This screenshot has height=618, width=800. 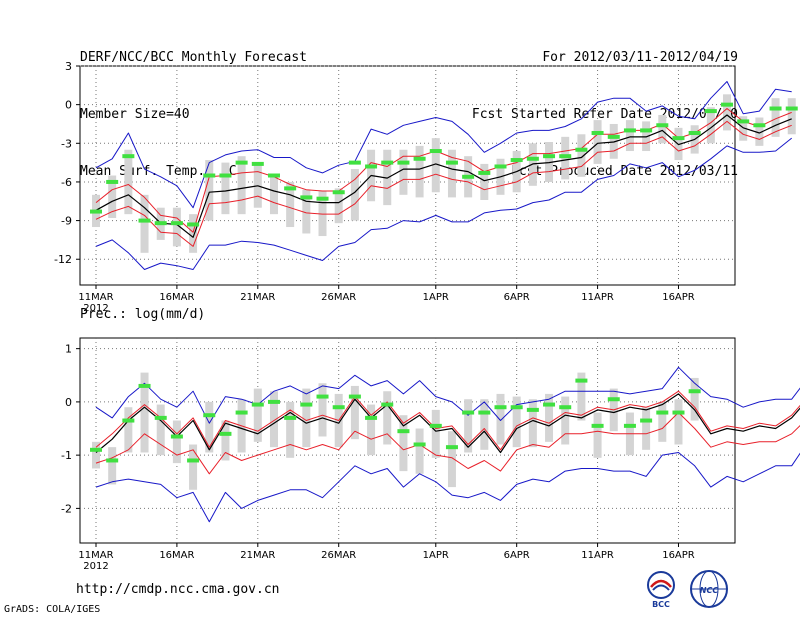 I want to click on x-tick-label: 11APR, so click(x=597, y=297).